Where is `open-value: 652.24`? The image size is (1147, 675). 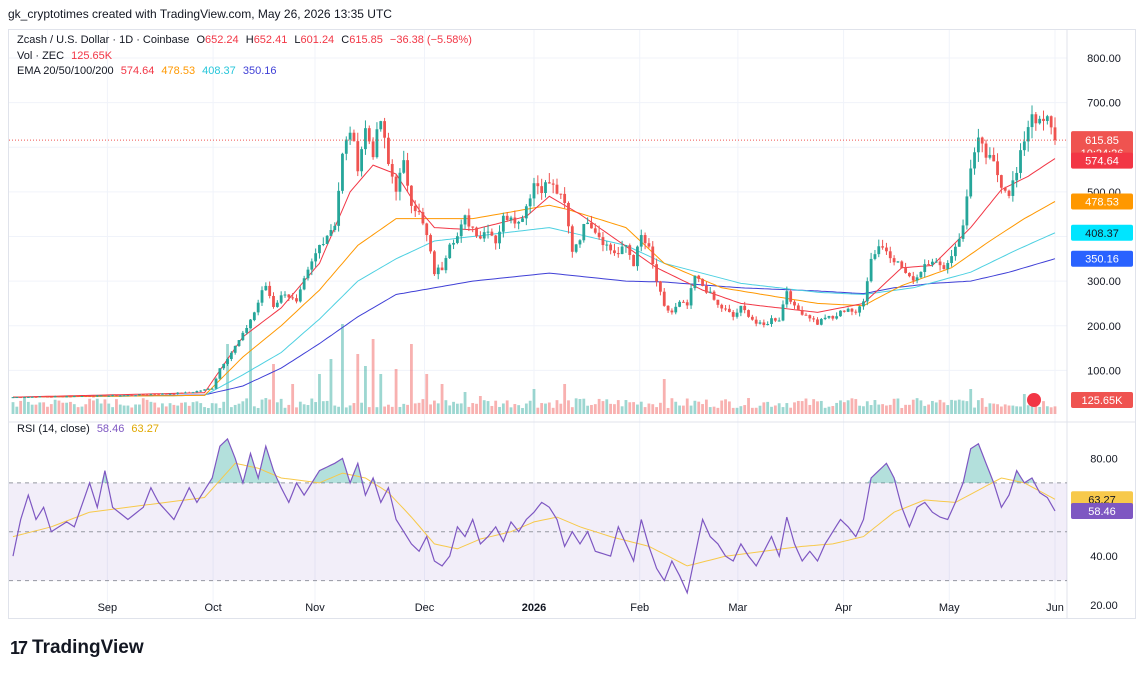
open-value: 652.24 is located at coordinates (222, 40).